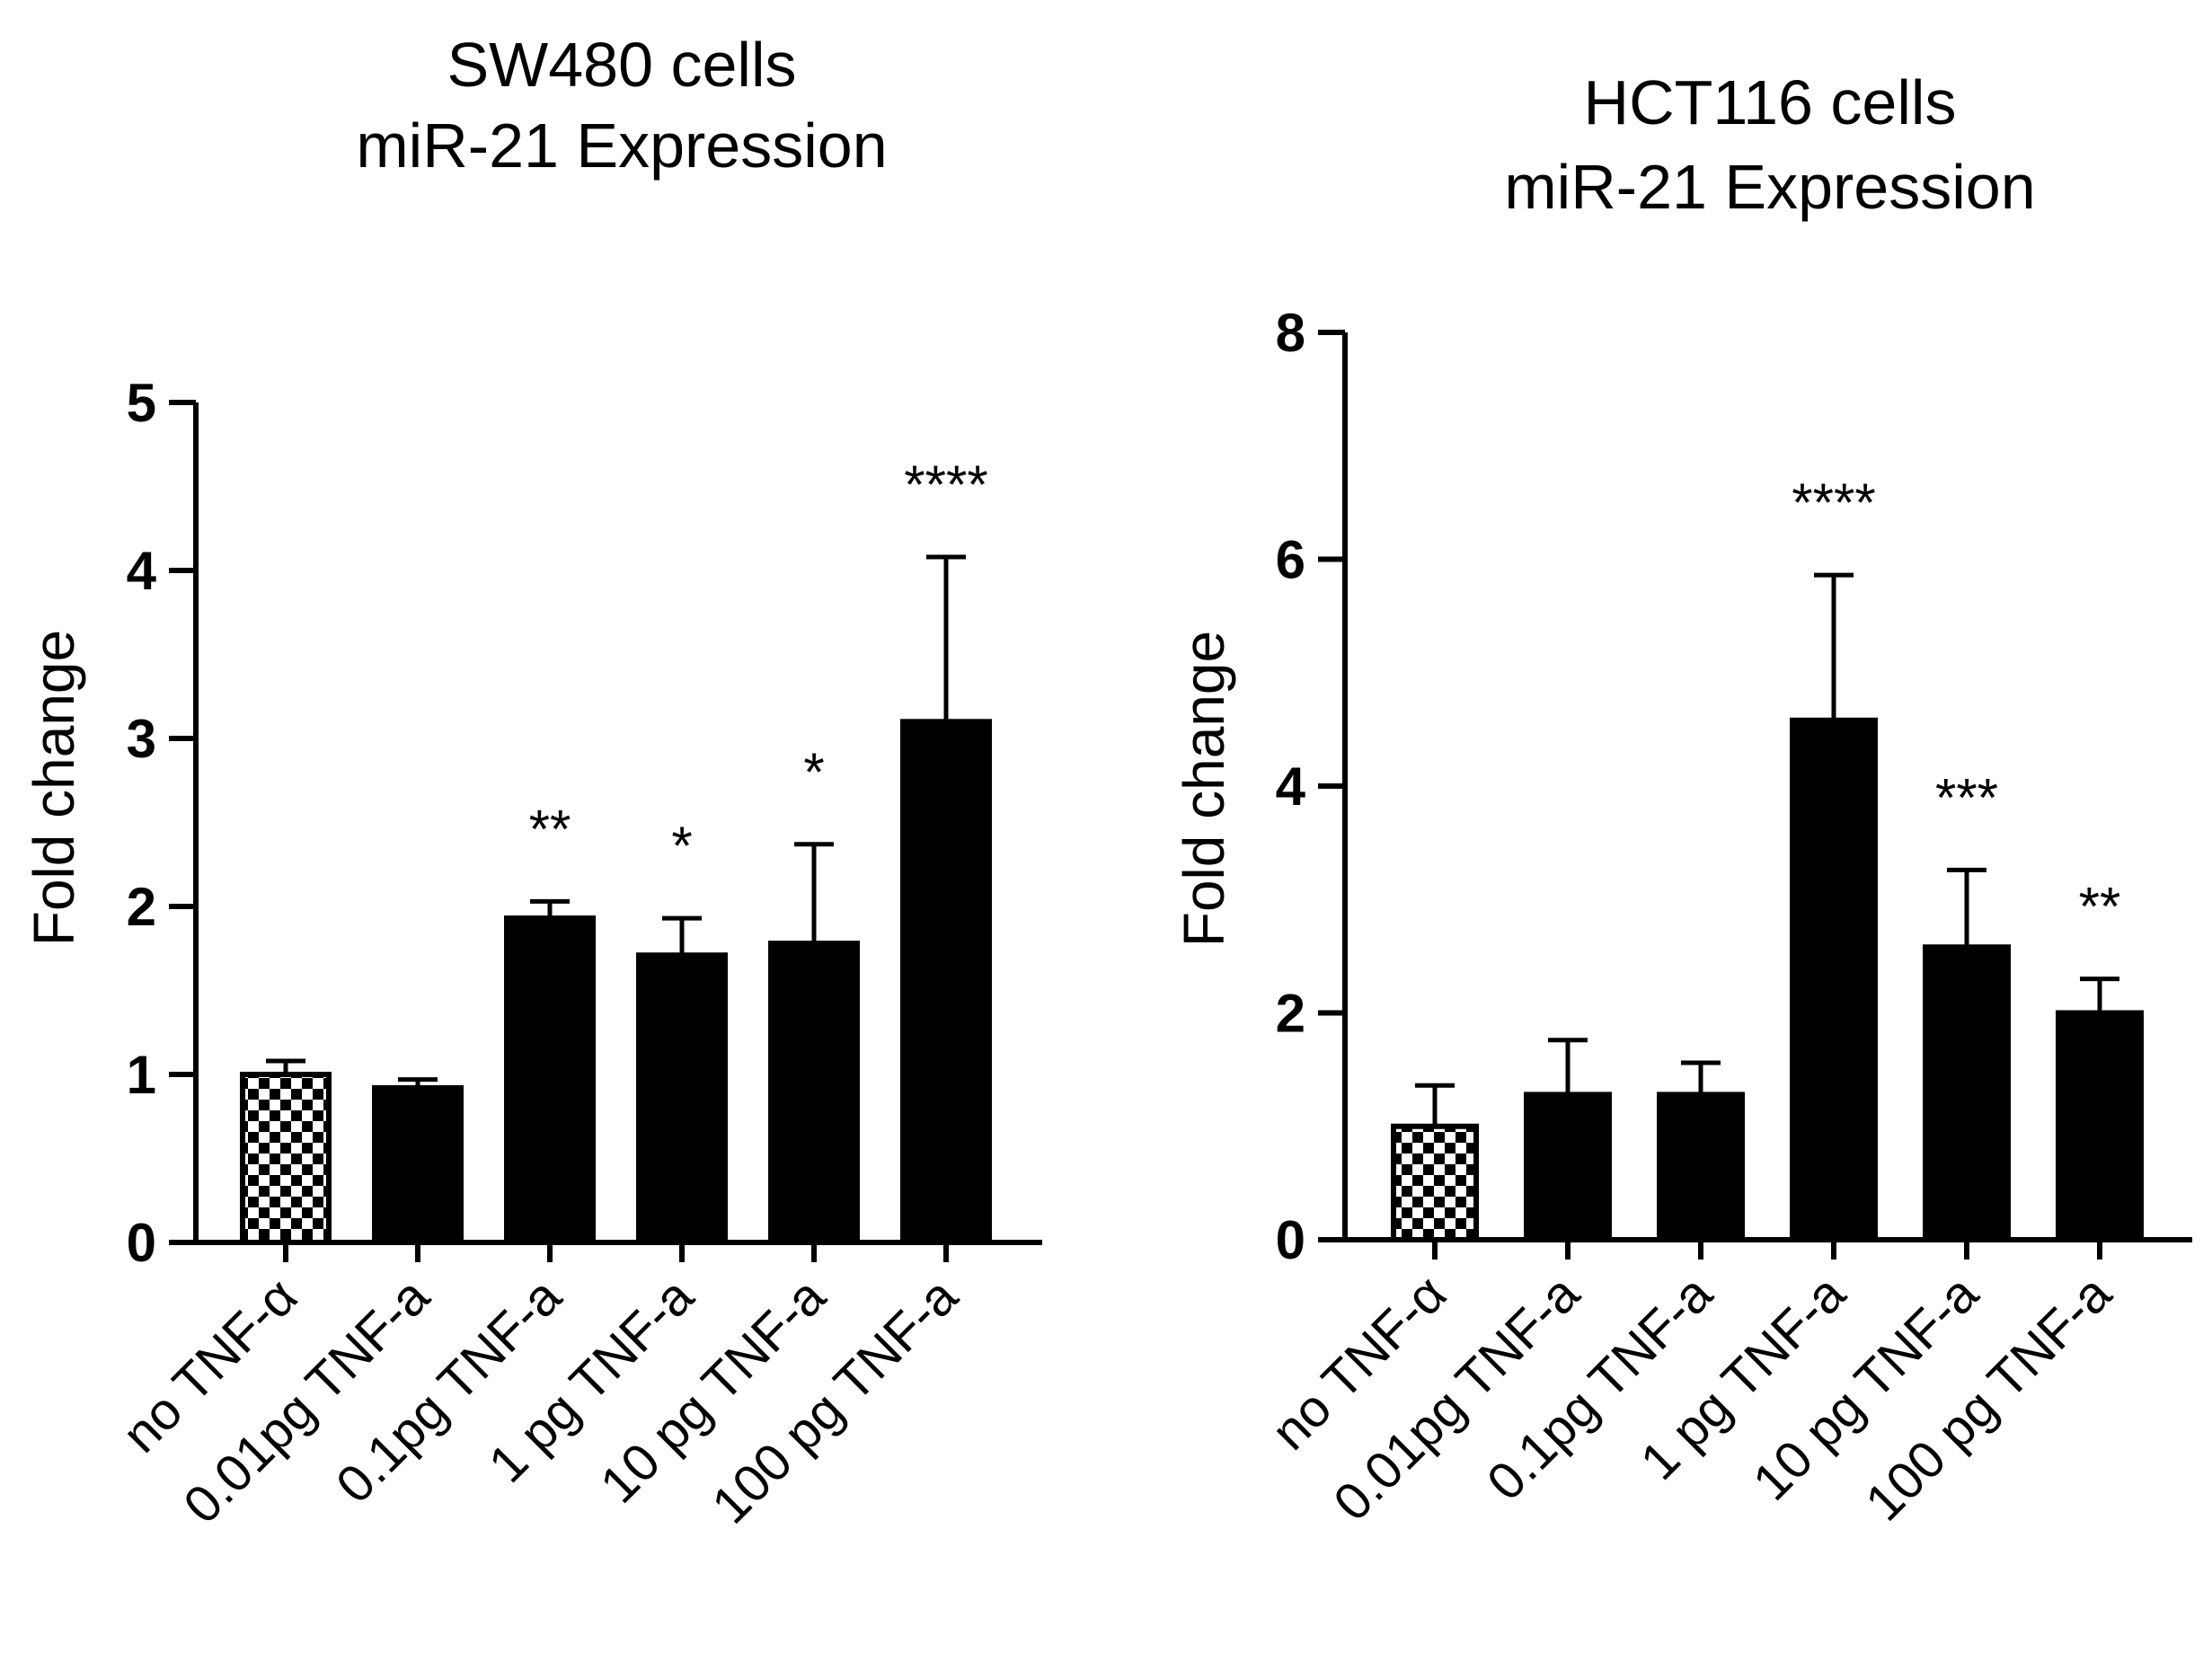 Image resolution: width=2212 pixels, height=1653 pixels. Describe the element at coordinates (141, 1075) in the screenshot. I see `y-tick-label: 1` at that location.